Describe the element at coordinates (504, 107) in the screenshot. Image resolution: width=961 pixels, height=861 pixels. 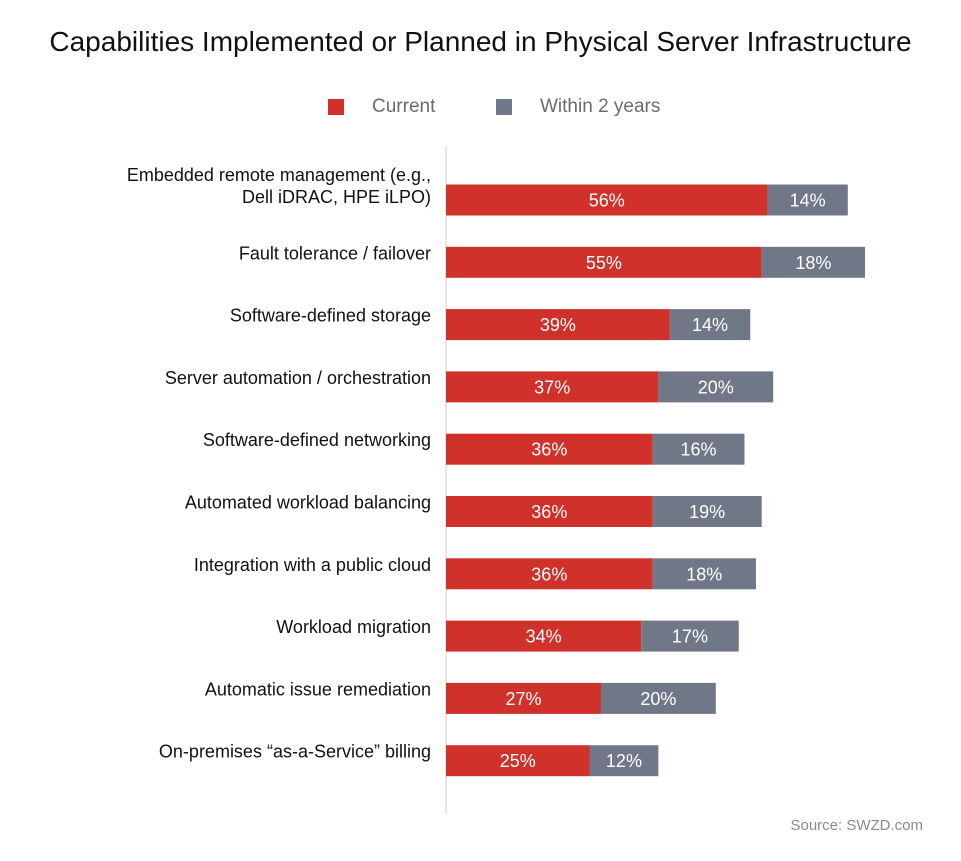
I see `legend-swatch-within-2-years` at that location.